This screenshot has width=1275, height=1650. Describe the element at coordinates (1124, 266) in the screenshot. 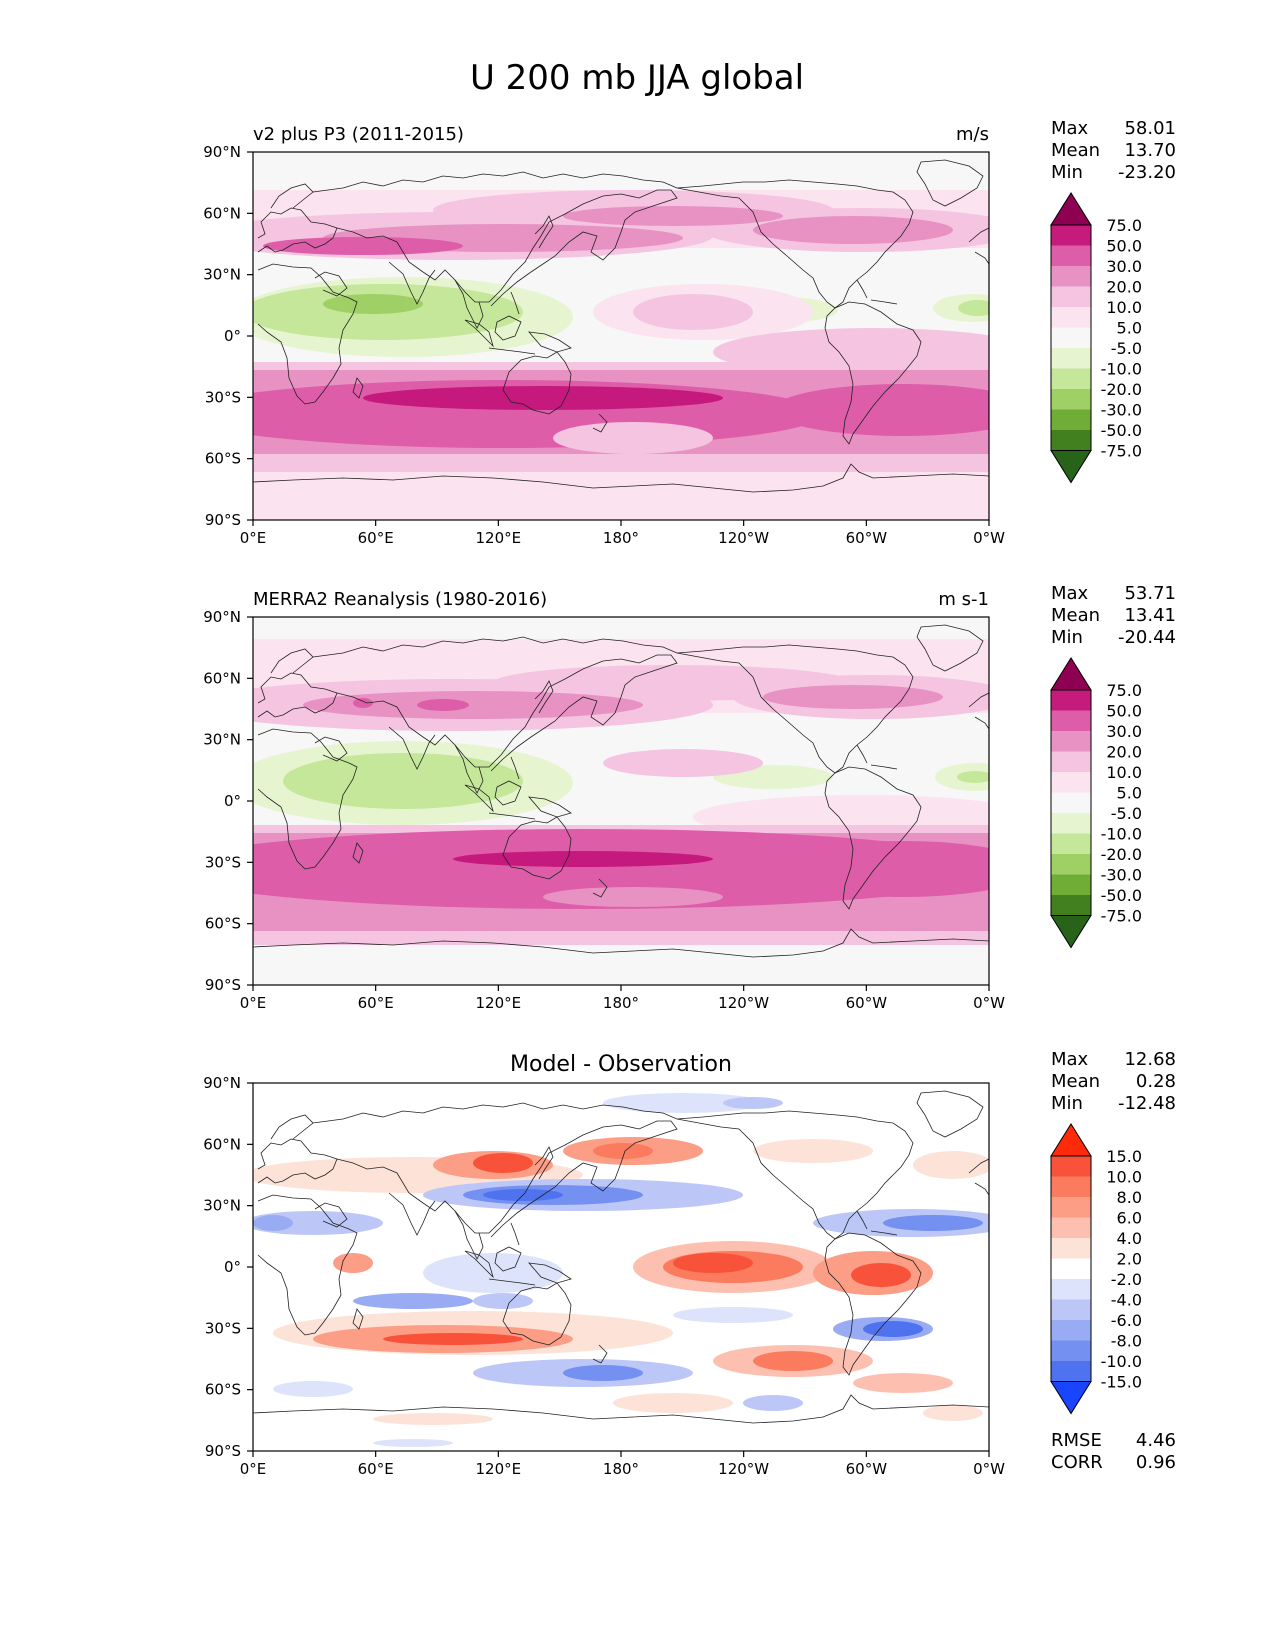

I see `colorbar-label: 30.0` at that location.